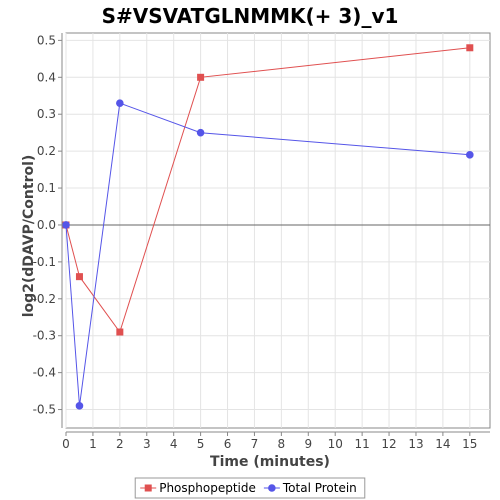  Describe the element at coordinates (282, 444) in the screenshot. I see `x-tick-label: 8` at that location.